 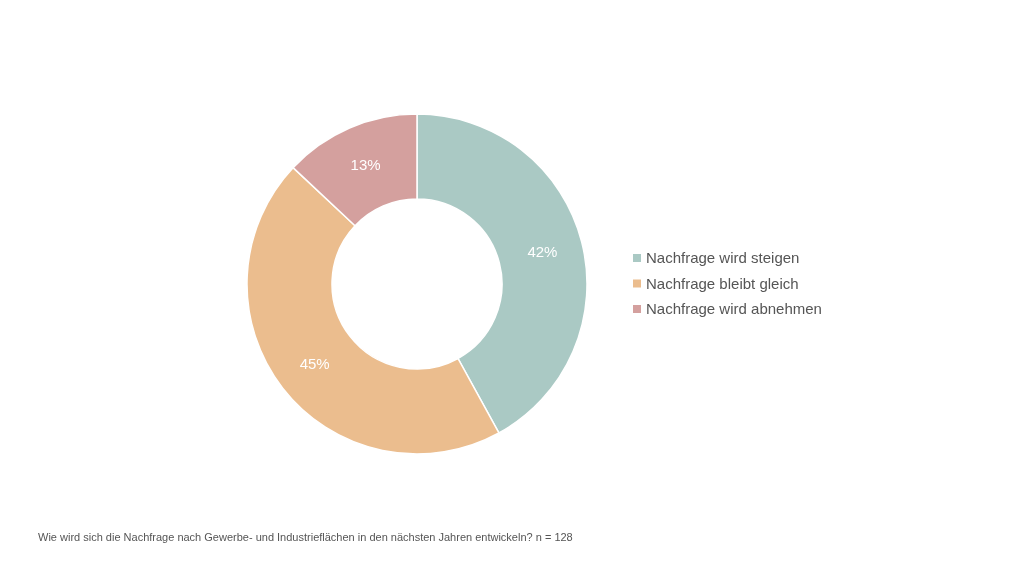 I want to click on legend-label: Nachfrage wird abnehmen, so click(x=734, y=309).